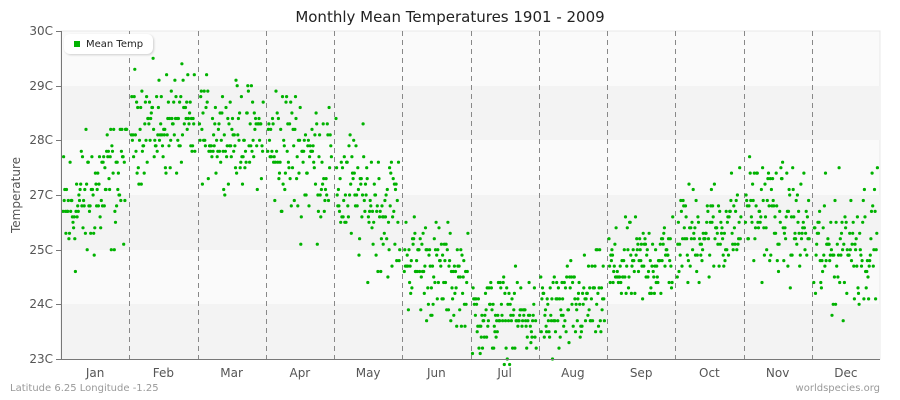 Image resolution: width=900 pixels, height=400 pixels. What do you see at coordinates (450, 17) in the screenshot?
I see `chart-title: Monthly Mean Temperatures 1901 - 2009` at bounding box center [450, 17].